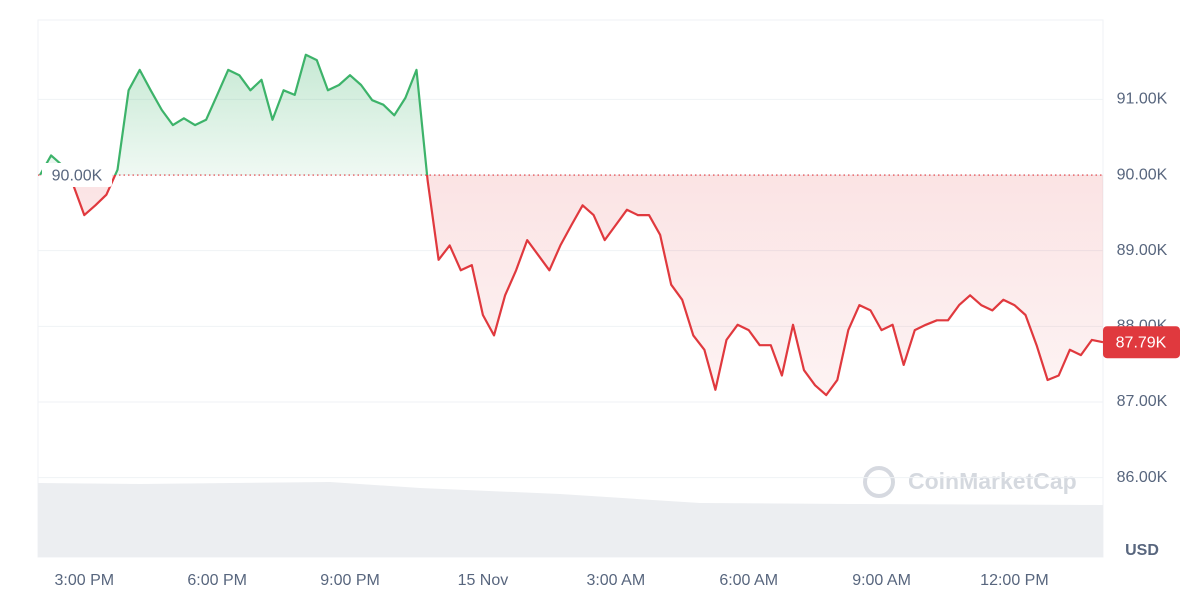 The width and height of the screenshot is (1200, 613). Describe the element at coordinates (350, 580) in the screenshot. I see `x-tick-label: 9:00 PM` at that location.